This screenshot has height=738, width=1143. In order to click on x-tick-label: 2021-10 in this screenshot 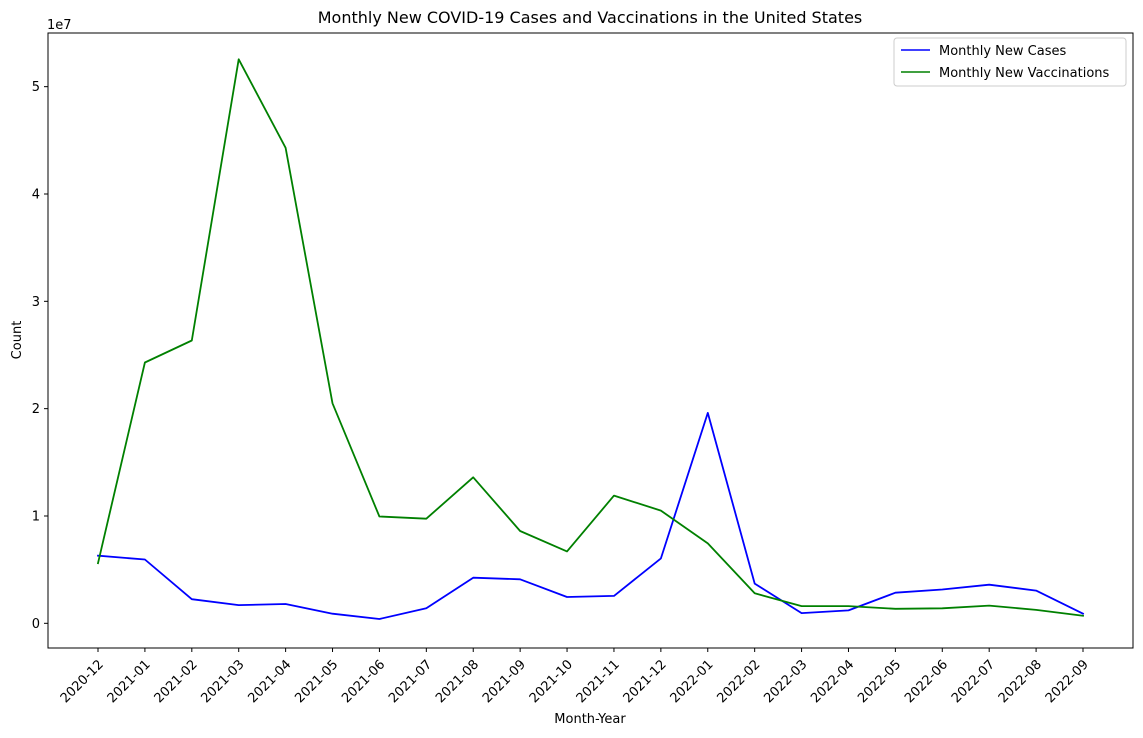, I will do `click(551, 681)`.